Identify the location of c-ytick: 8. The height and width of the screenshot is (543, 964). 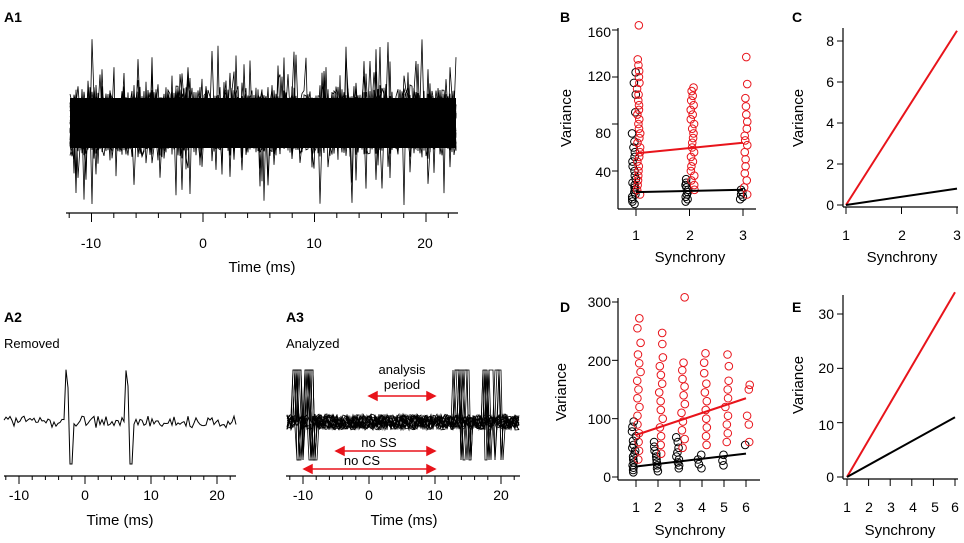
(830, 41).